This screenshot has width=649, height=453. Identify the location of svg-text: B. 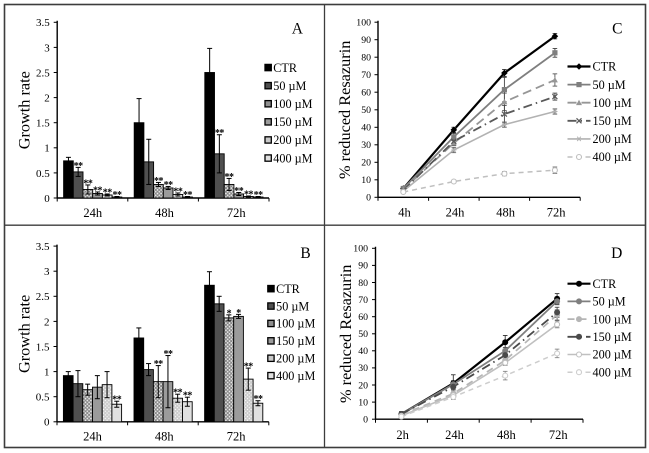
(305, 253).